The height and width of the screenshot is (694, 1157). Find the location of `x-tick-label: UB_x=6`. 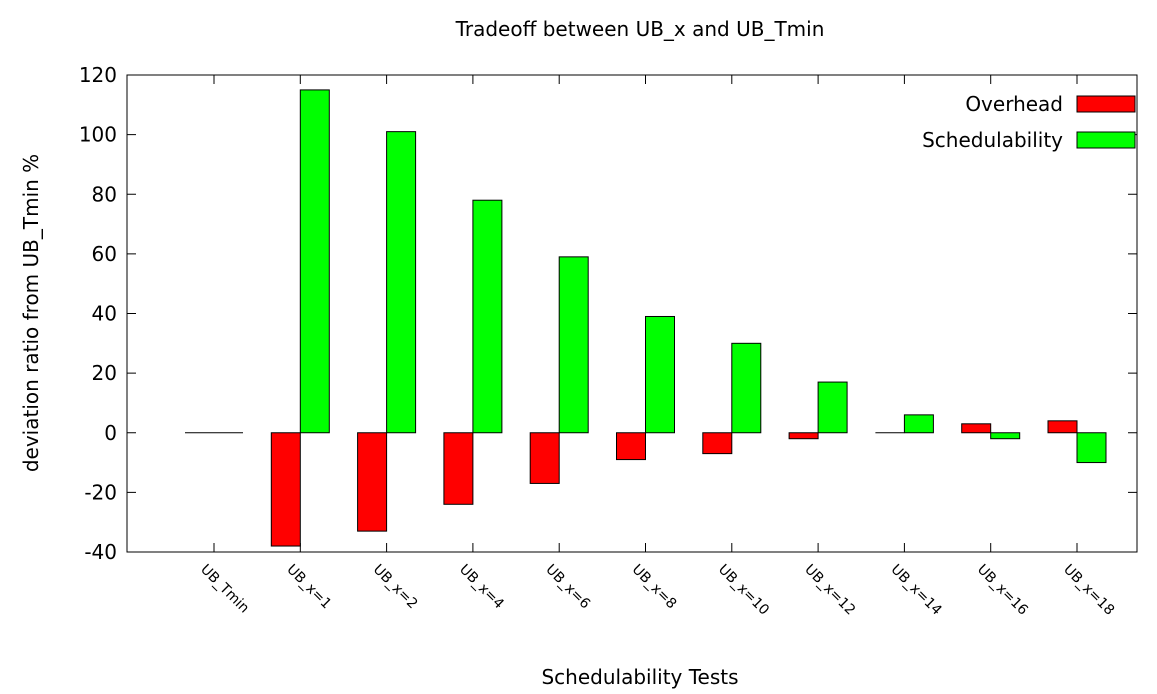

x-tick-label: UB_x=6 is located at coordinates (567, 587).